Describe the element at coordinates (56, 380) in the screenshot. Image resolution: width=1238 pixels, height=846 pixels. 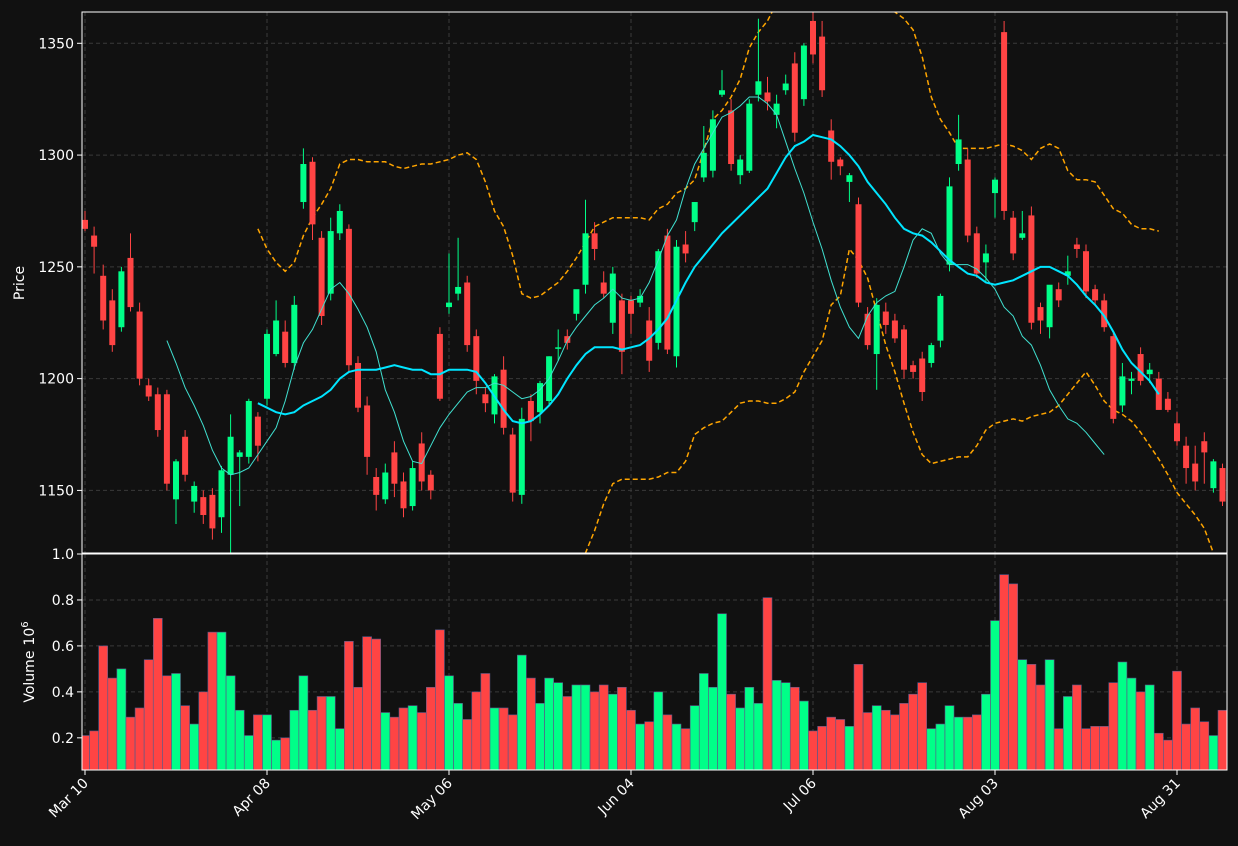
I see `price-tick-label: 1200` at that location.